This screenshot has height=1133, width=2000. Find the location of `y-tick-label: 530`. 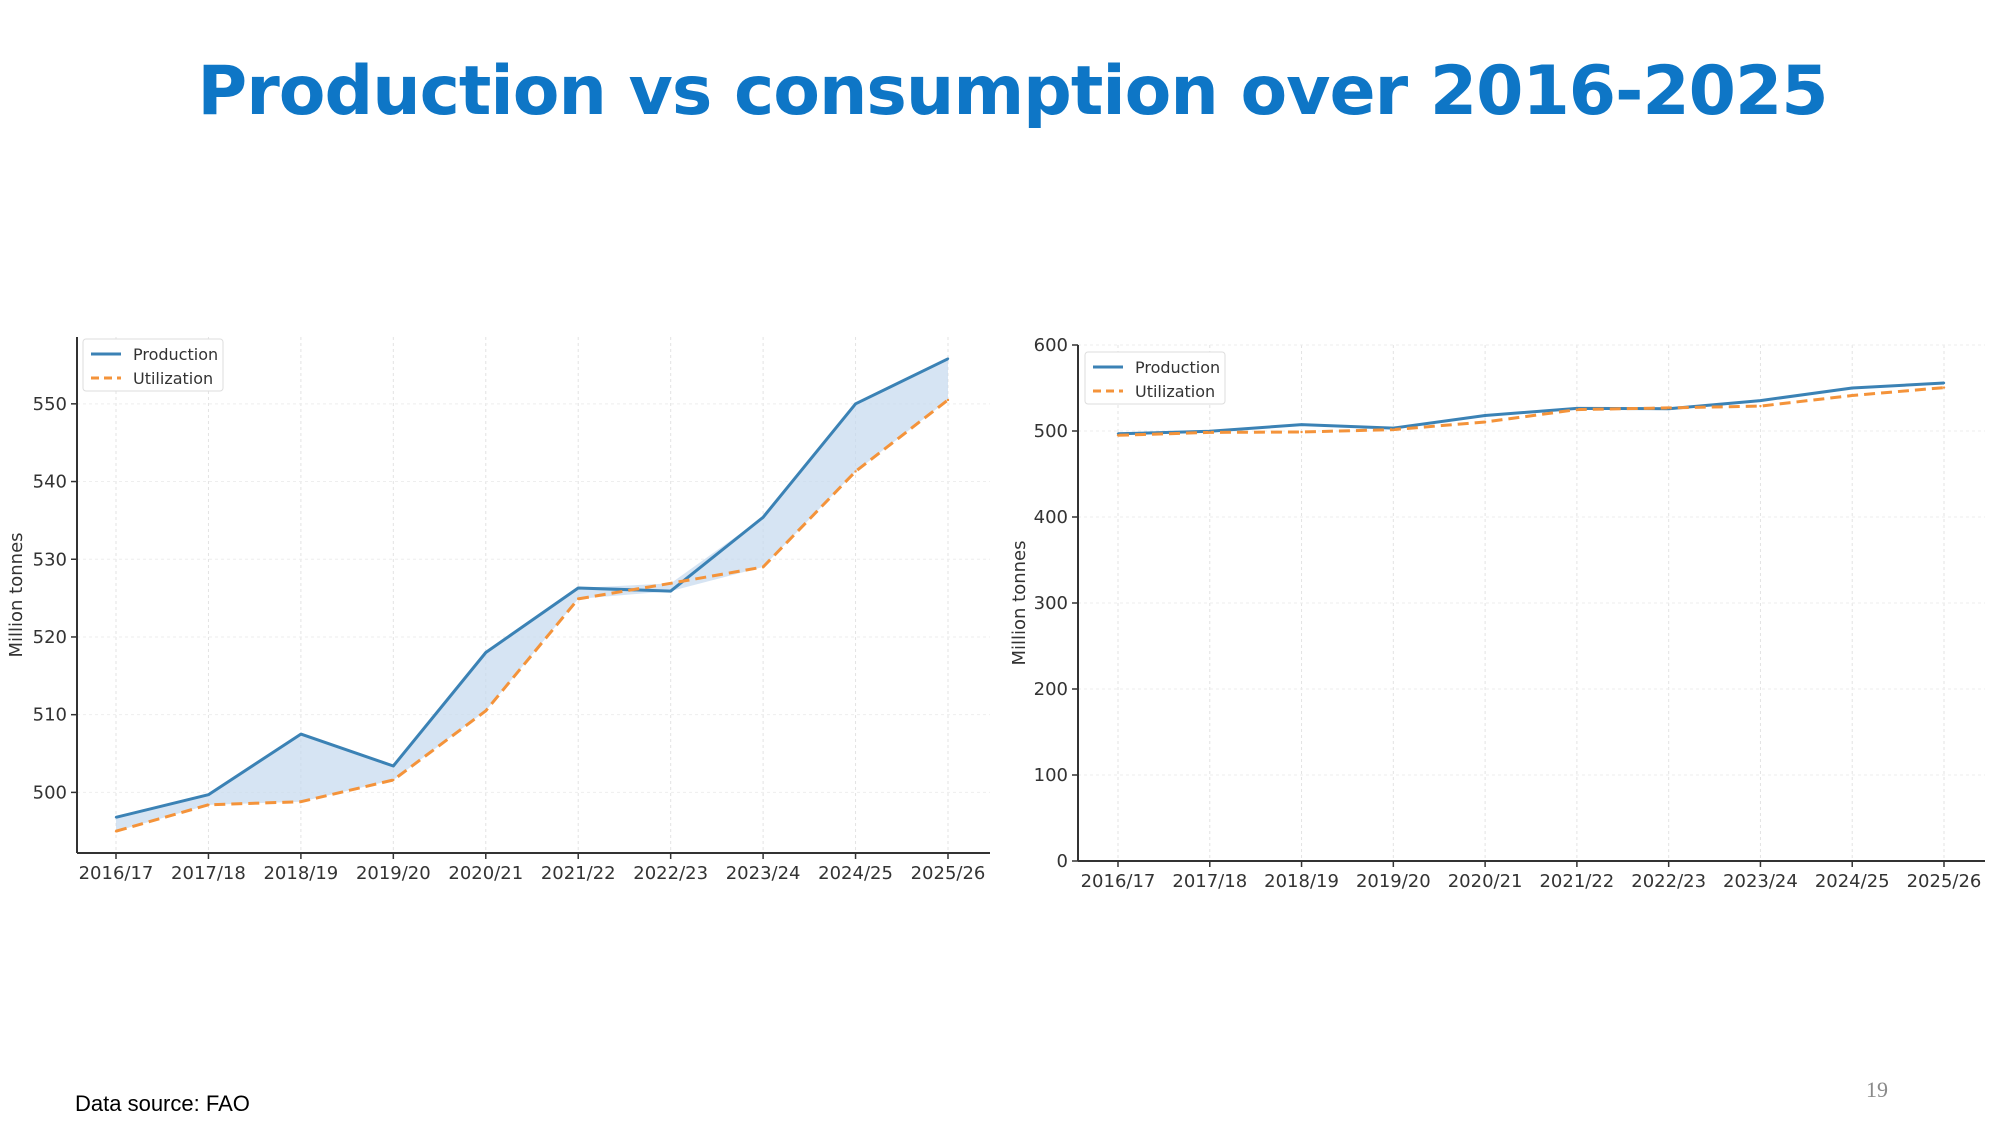

y-tick-label: 530 is located at coordinates (50, 559).